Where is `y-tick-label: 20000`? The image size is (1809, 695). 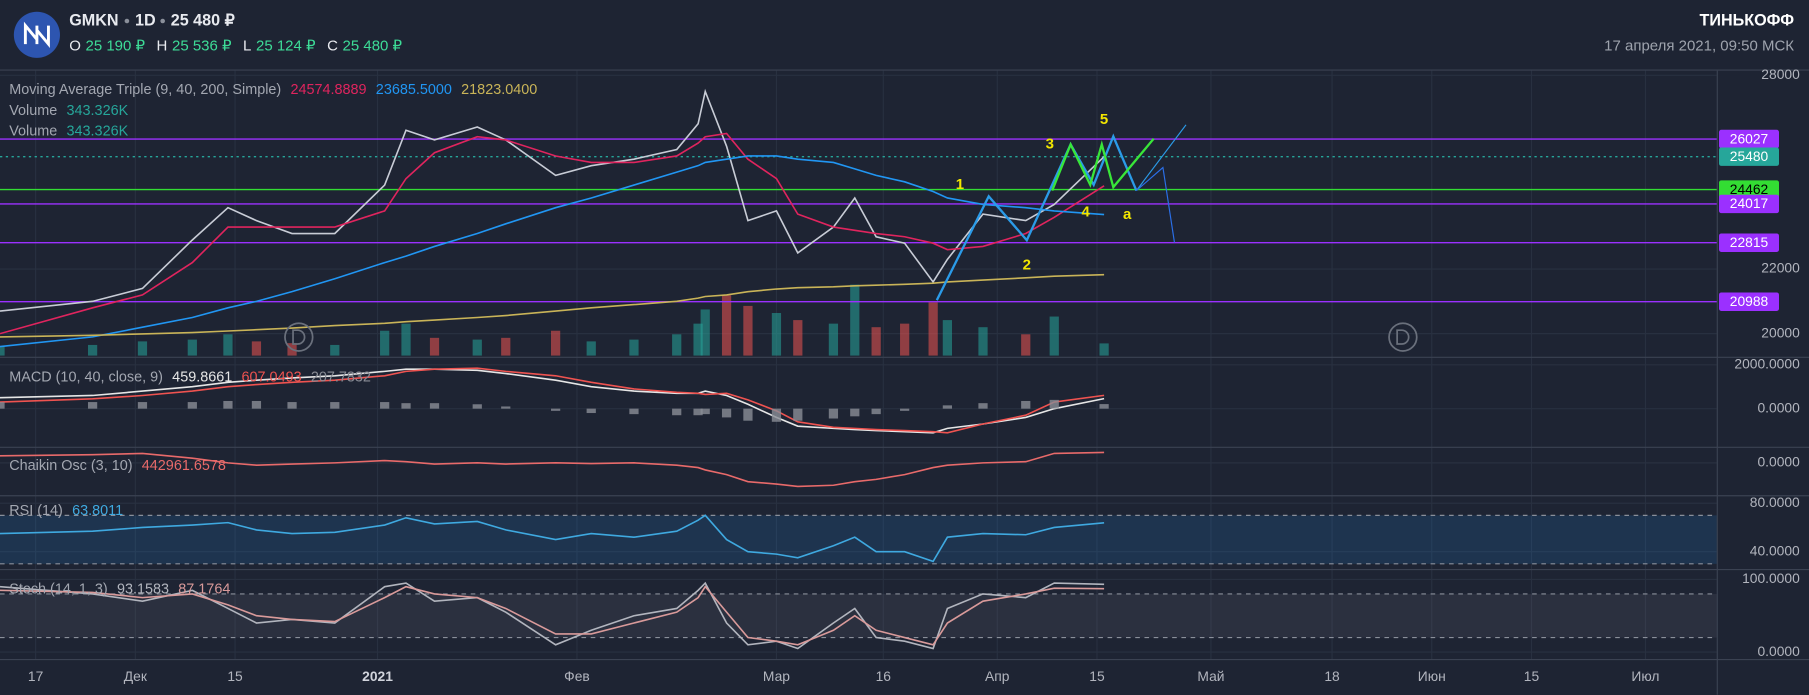
y-tick-label: 20000 is located at coordinates (1780, 332).